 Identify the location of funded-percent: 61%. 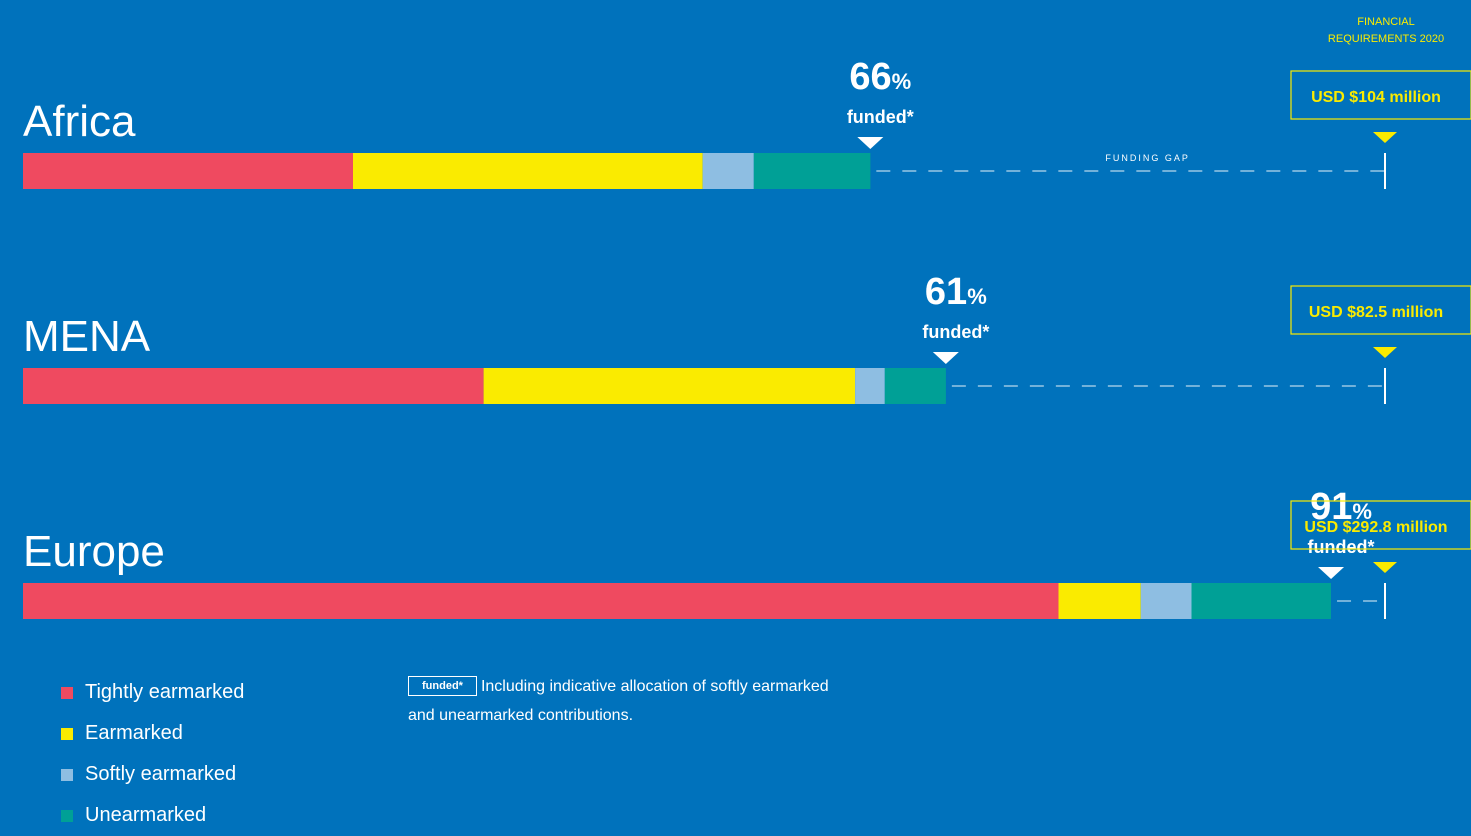
(956, 292).